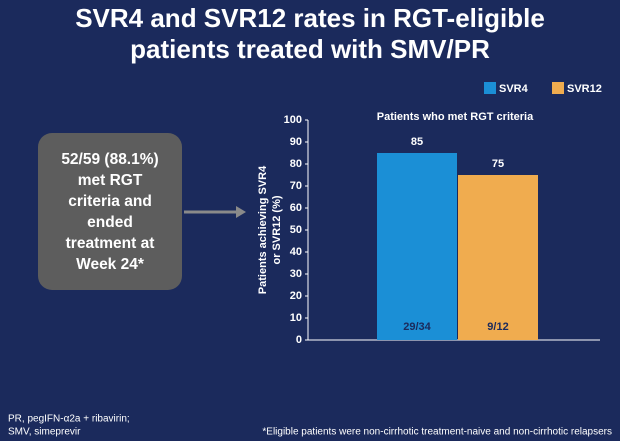 This screenshot has width=620, height=441. I want to click on value-label: 85, so click(417, 142).